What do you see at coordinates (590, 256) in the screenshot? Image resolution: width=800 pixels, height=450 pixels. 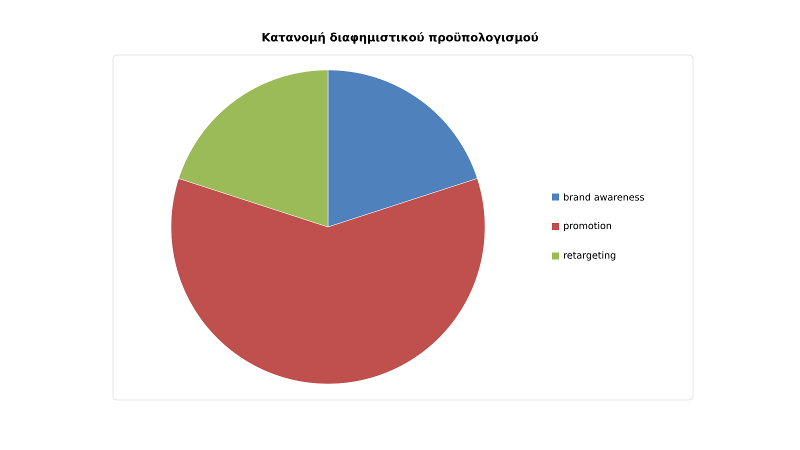 I see `legend-label: retargeting` at bounding box center [590, 256].